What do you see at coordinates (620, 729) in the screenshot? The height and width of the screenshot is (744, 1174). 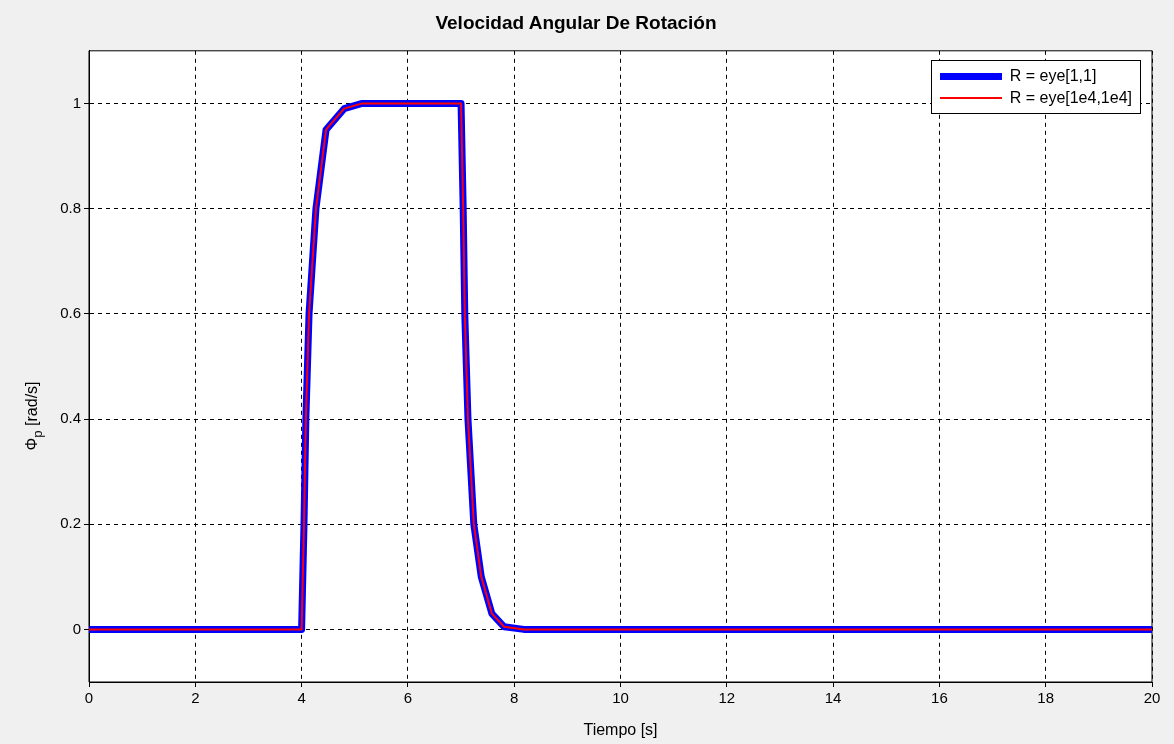 I see `x-axis-title: Tiempo [s]` at bounding box center [620, 729].